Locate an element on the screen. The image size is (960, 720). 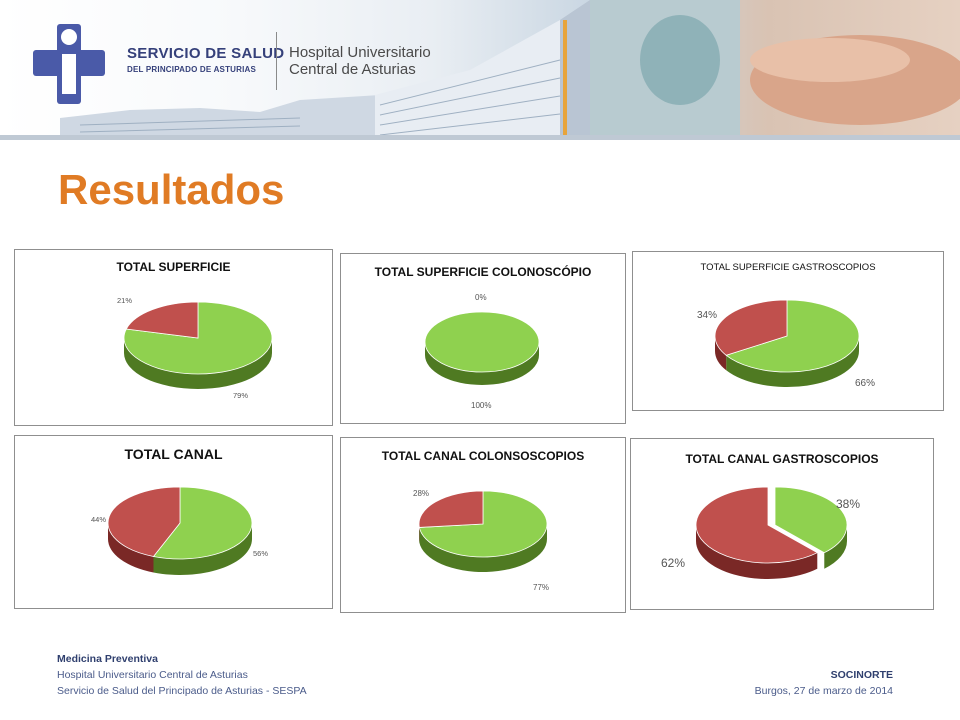
data-label: 79% is located at coordinates (241, 395).